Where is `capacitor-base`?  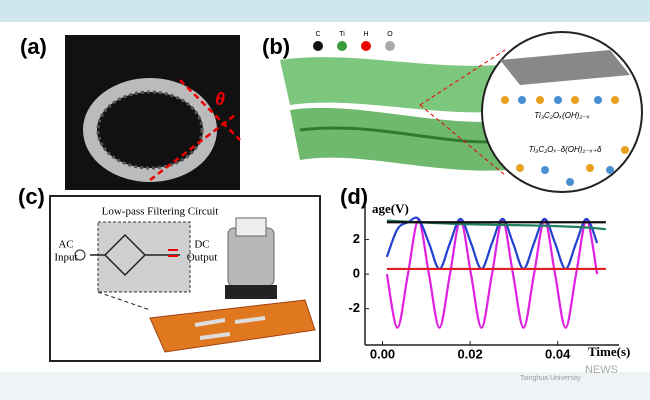 capacitor-base is located at coordinates (251, 292).